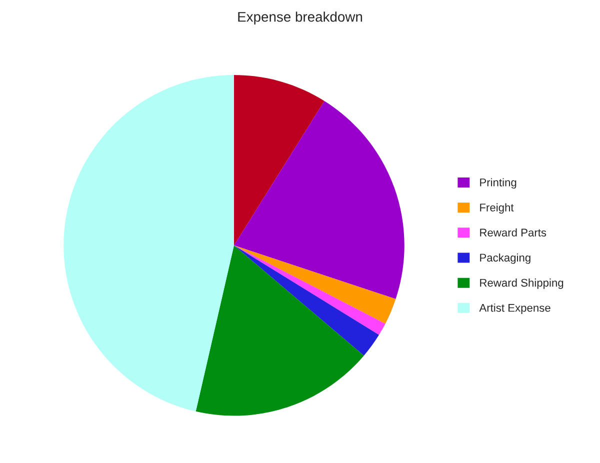  Describe the element at coordinates (505, 258) in the screenshot. I see `legend-label: Packaging` at that location.